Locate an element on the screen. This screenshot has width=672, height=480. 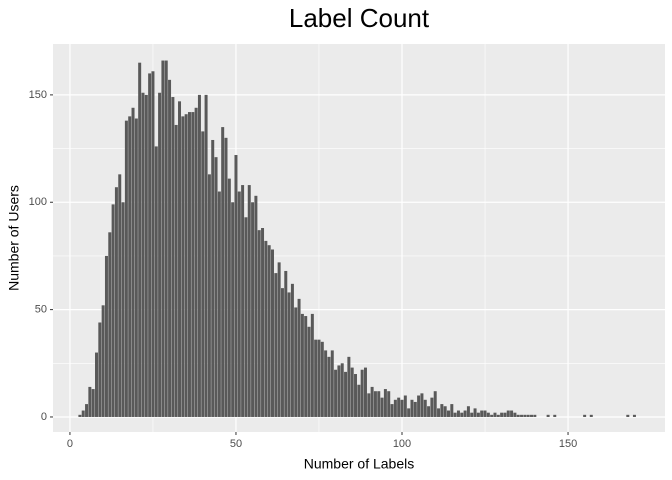
y-tick-label: 50 is located at coordinates (41, 310).